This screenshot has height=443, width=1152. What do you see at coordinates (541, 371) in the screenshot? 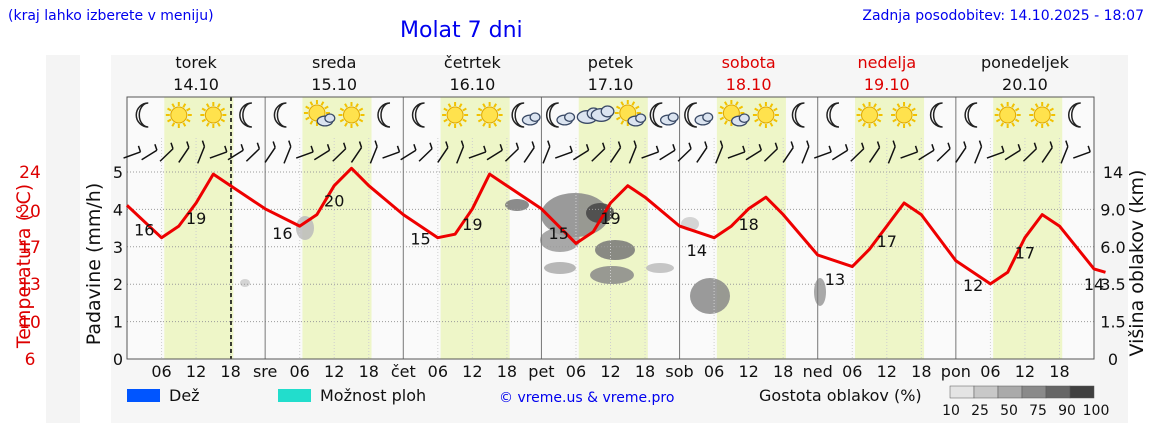
I see `day-abbrev-tick: pet` at bounding box center [541, 371].